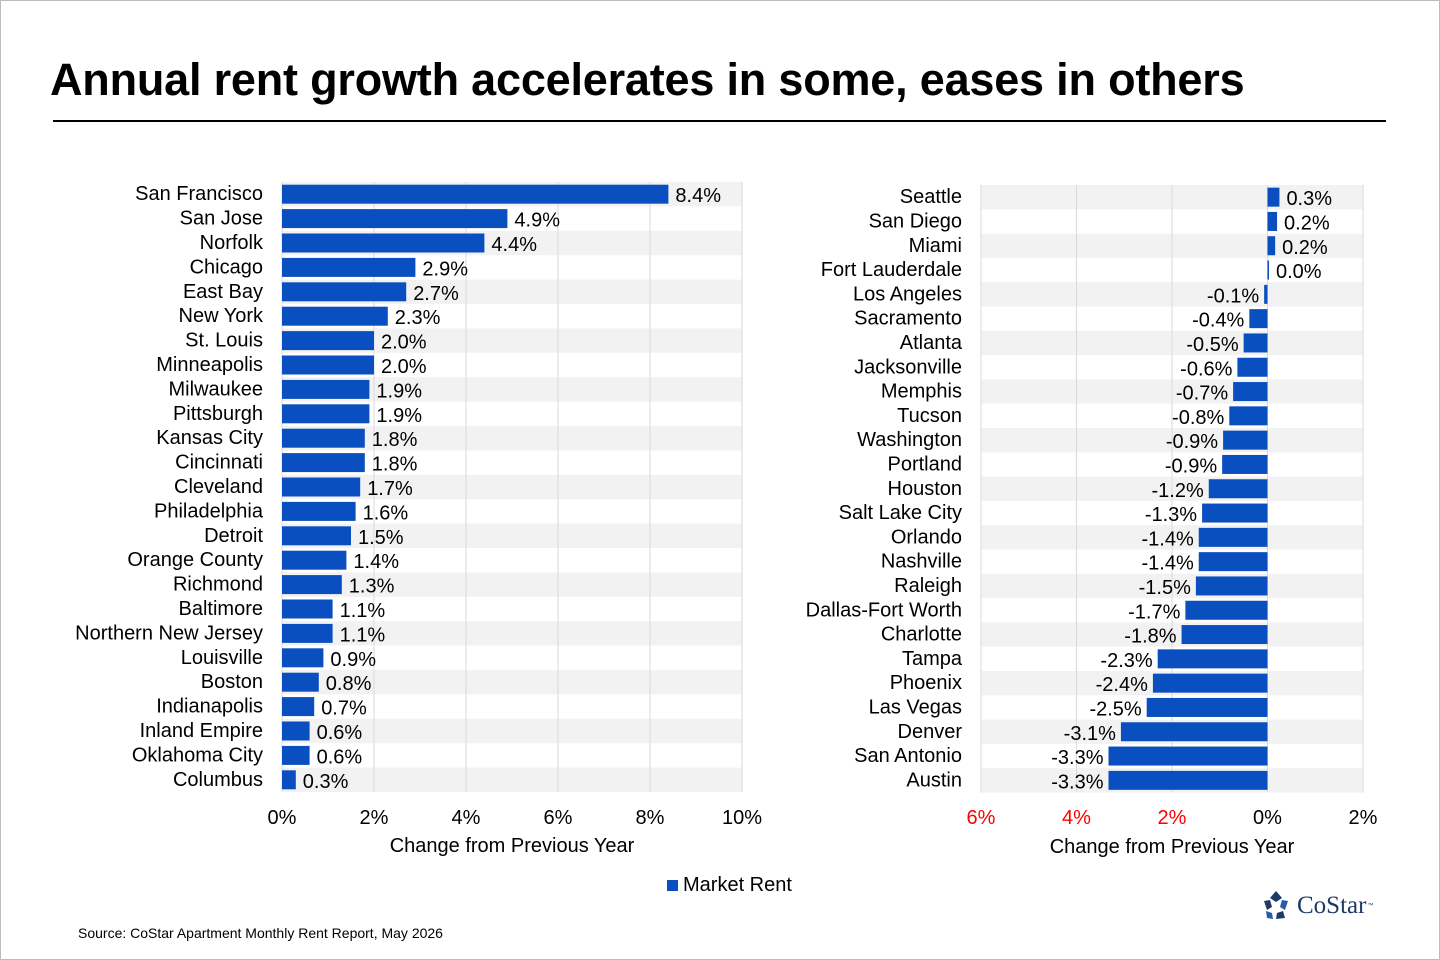 This screenshot has width=1440, height=960. What do you see at coordinates (221, 219) in the screenshot?
I see `category-label: San Jose` at bounding box center [221, 219].